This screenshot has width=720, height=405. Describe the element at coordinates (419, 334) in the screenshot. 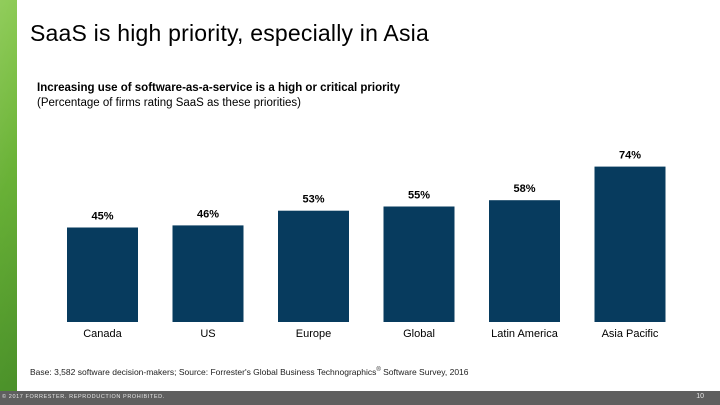

I see `category-label-global: Global` at that location.